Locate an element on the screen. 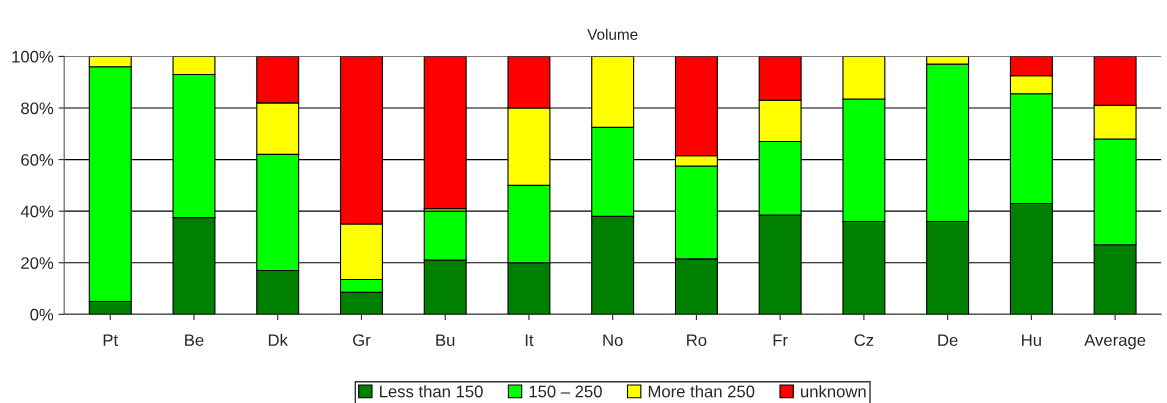  x-tick-label: Average is located at coordinates (1115, 342).